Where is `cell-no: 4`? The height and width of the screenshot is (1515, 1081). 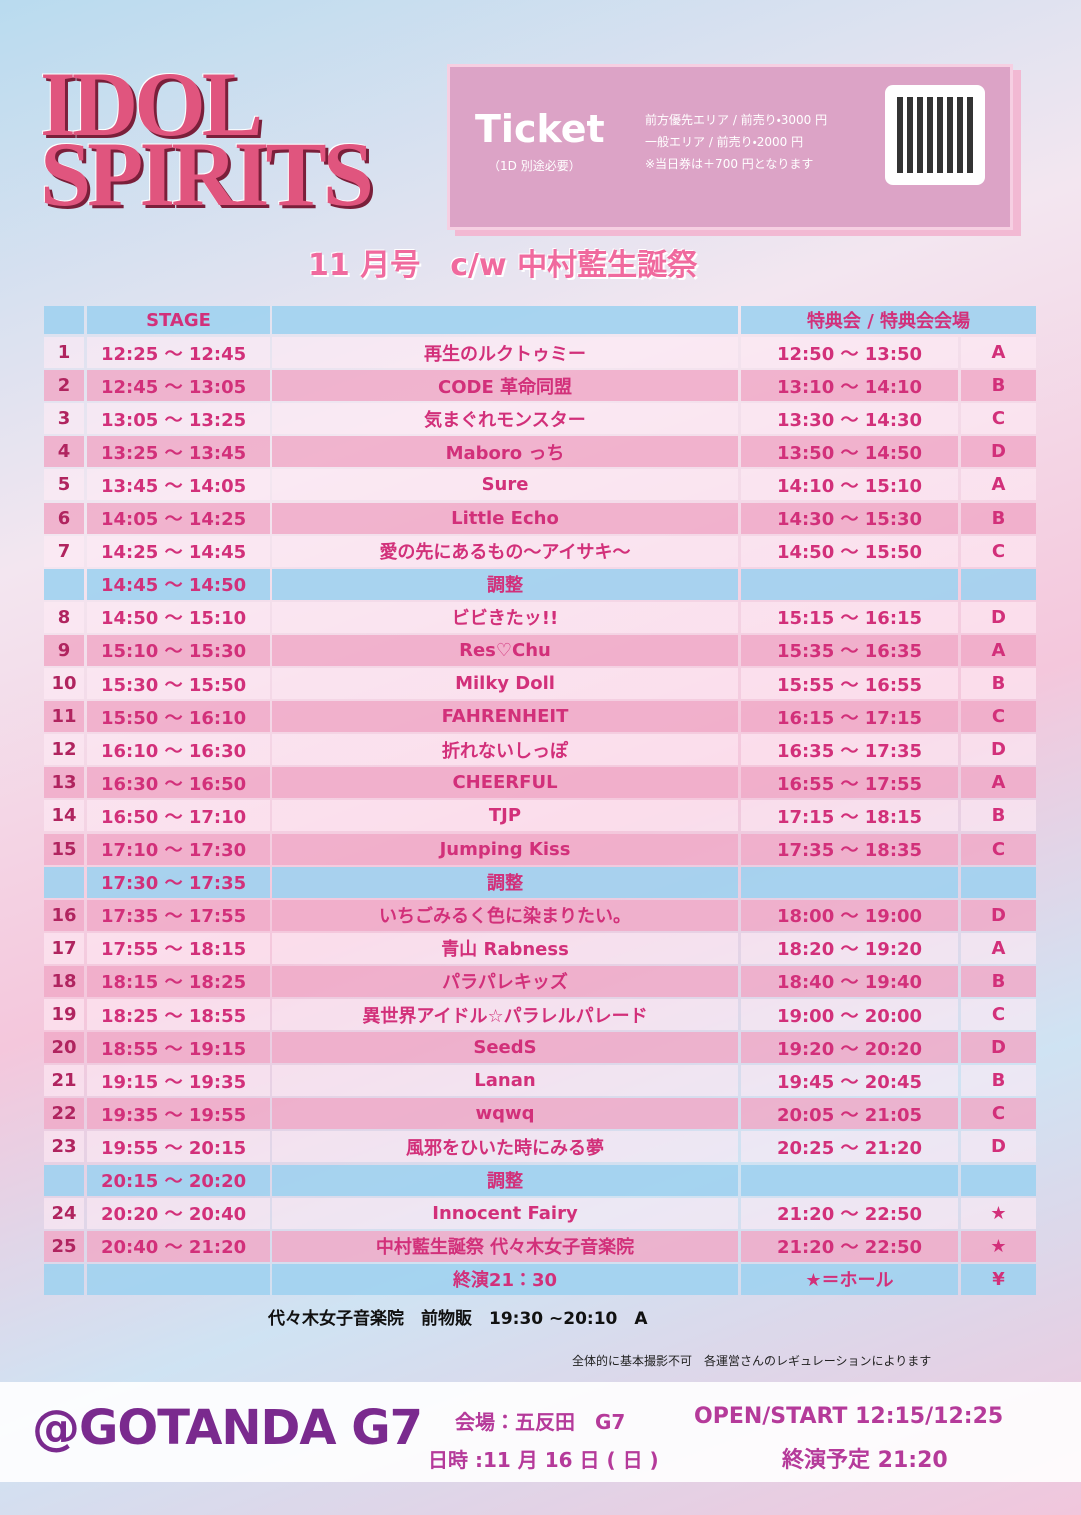
cell-no: 4 is located at coordinates (64, 452).